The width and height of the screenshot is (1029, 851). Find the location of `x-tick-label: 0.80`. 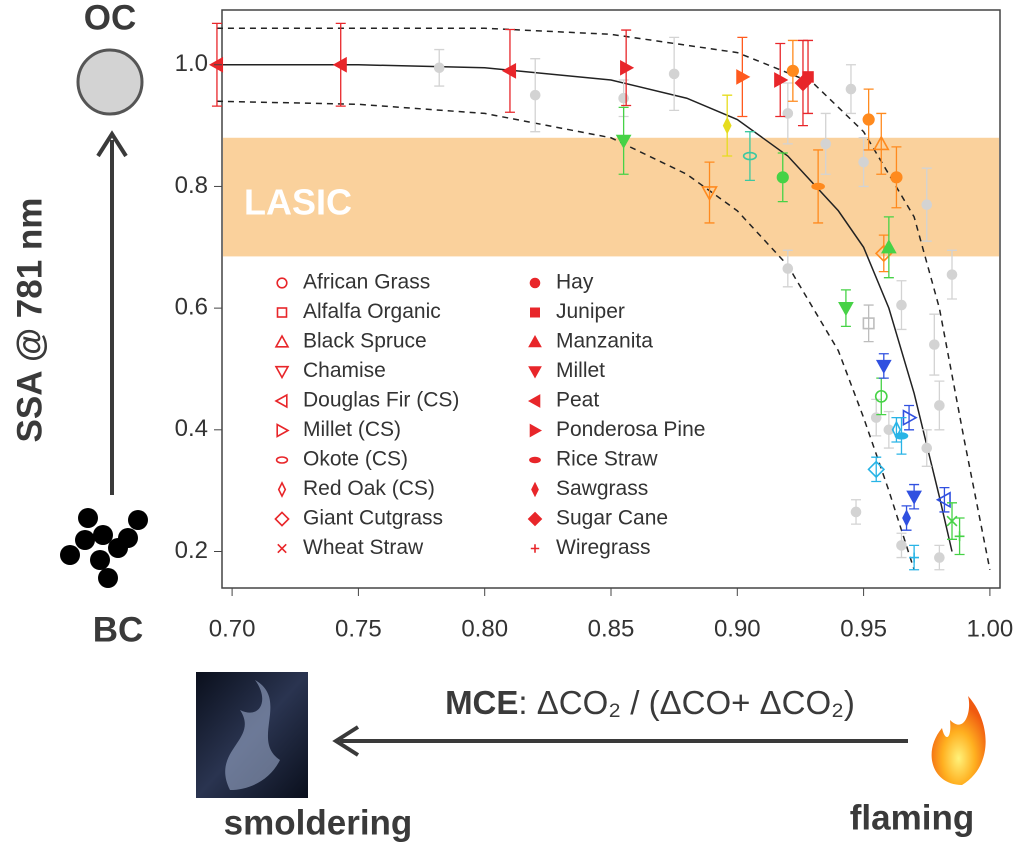

x-tick-label: 0.80 is located at coordinates (484, 628).